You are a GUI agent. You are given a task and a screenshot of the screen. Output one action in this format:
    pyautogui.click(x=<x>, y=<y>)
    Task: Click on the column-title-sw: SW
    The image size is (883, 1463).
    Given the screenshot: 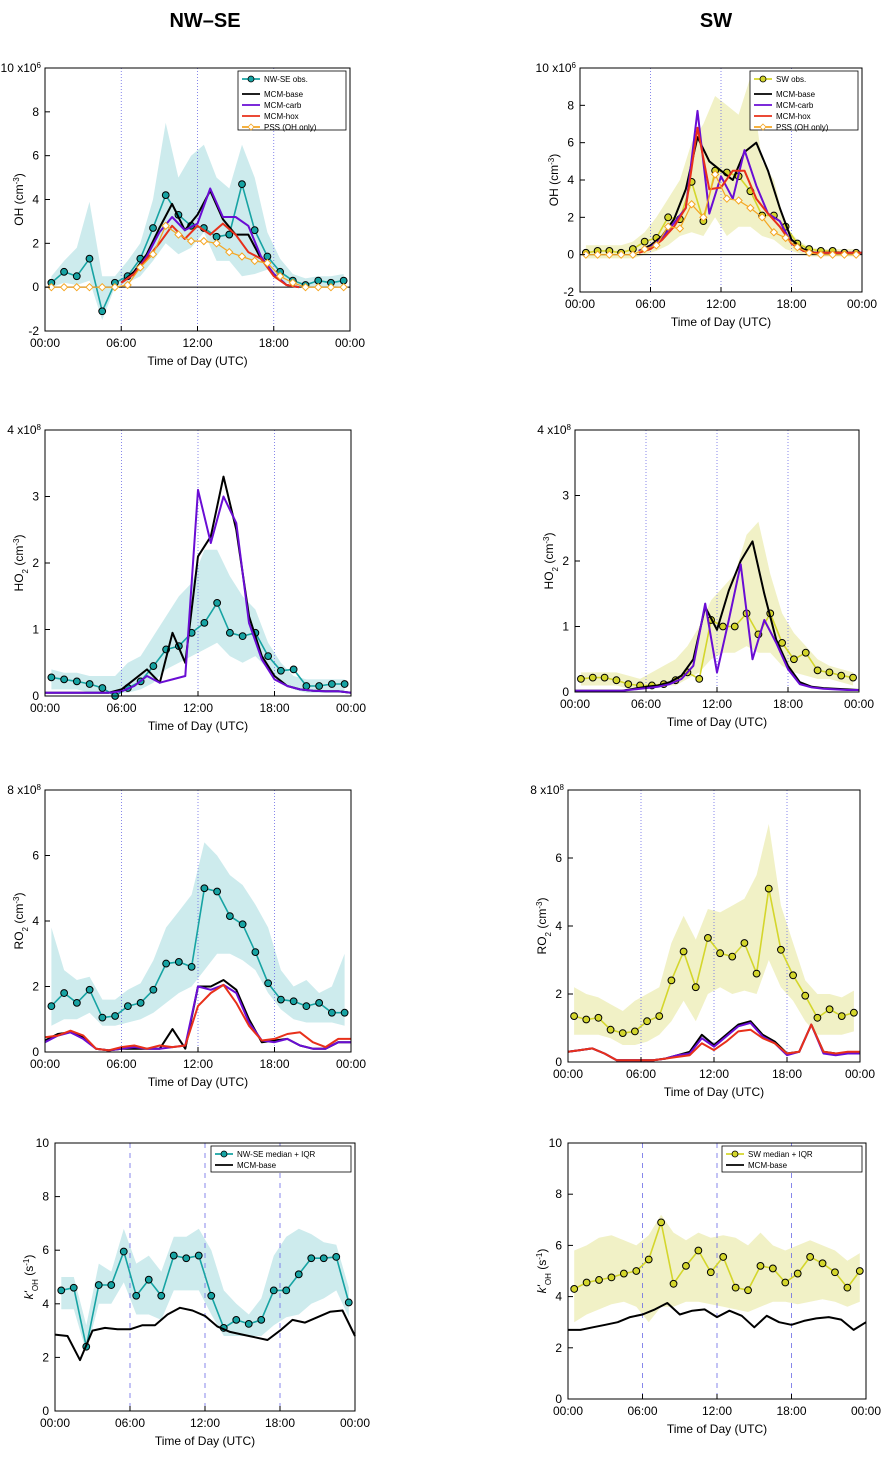 What is the action you would take?
    pyautogui.click(x=716, y=21)
    